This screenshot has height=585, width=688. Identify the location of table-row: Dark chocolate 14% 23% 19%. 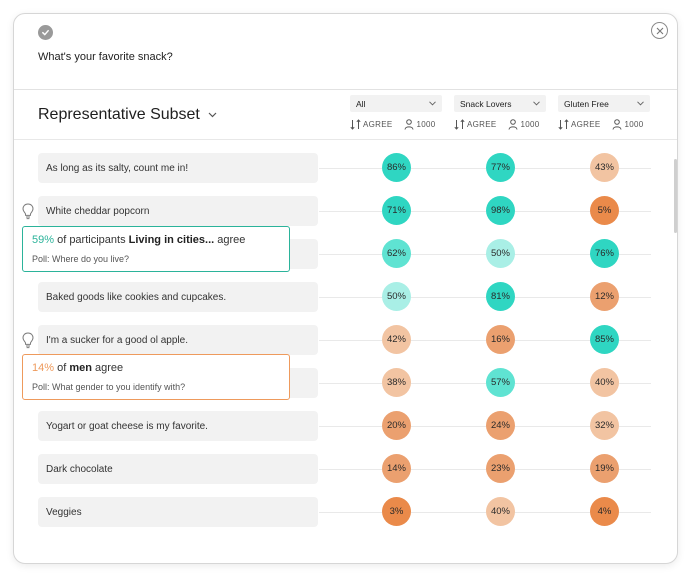
(345, 469).